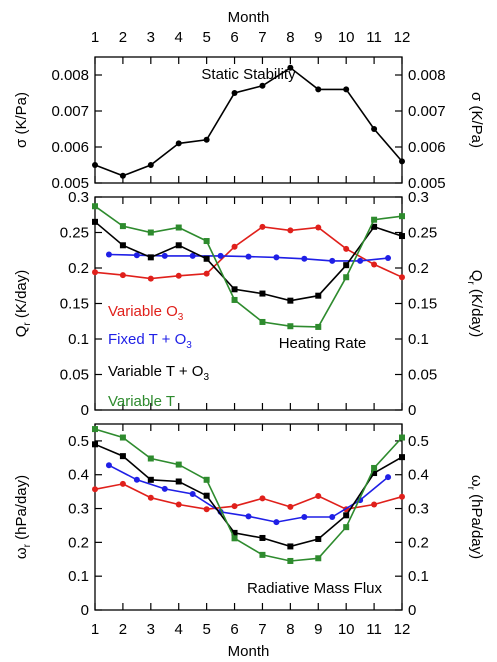 The height and width of the screenshot is (662, 497). What do you see at coordinates (179, 629) in the screenshot?
I see `x-tick-label-bottom: 4` at bounding box center [179, 629].